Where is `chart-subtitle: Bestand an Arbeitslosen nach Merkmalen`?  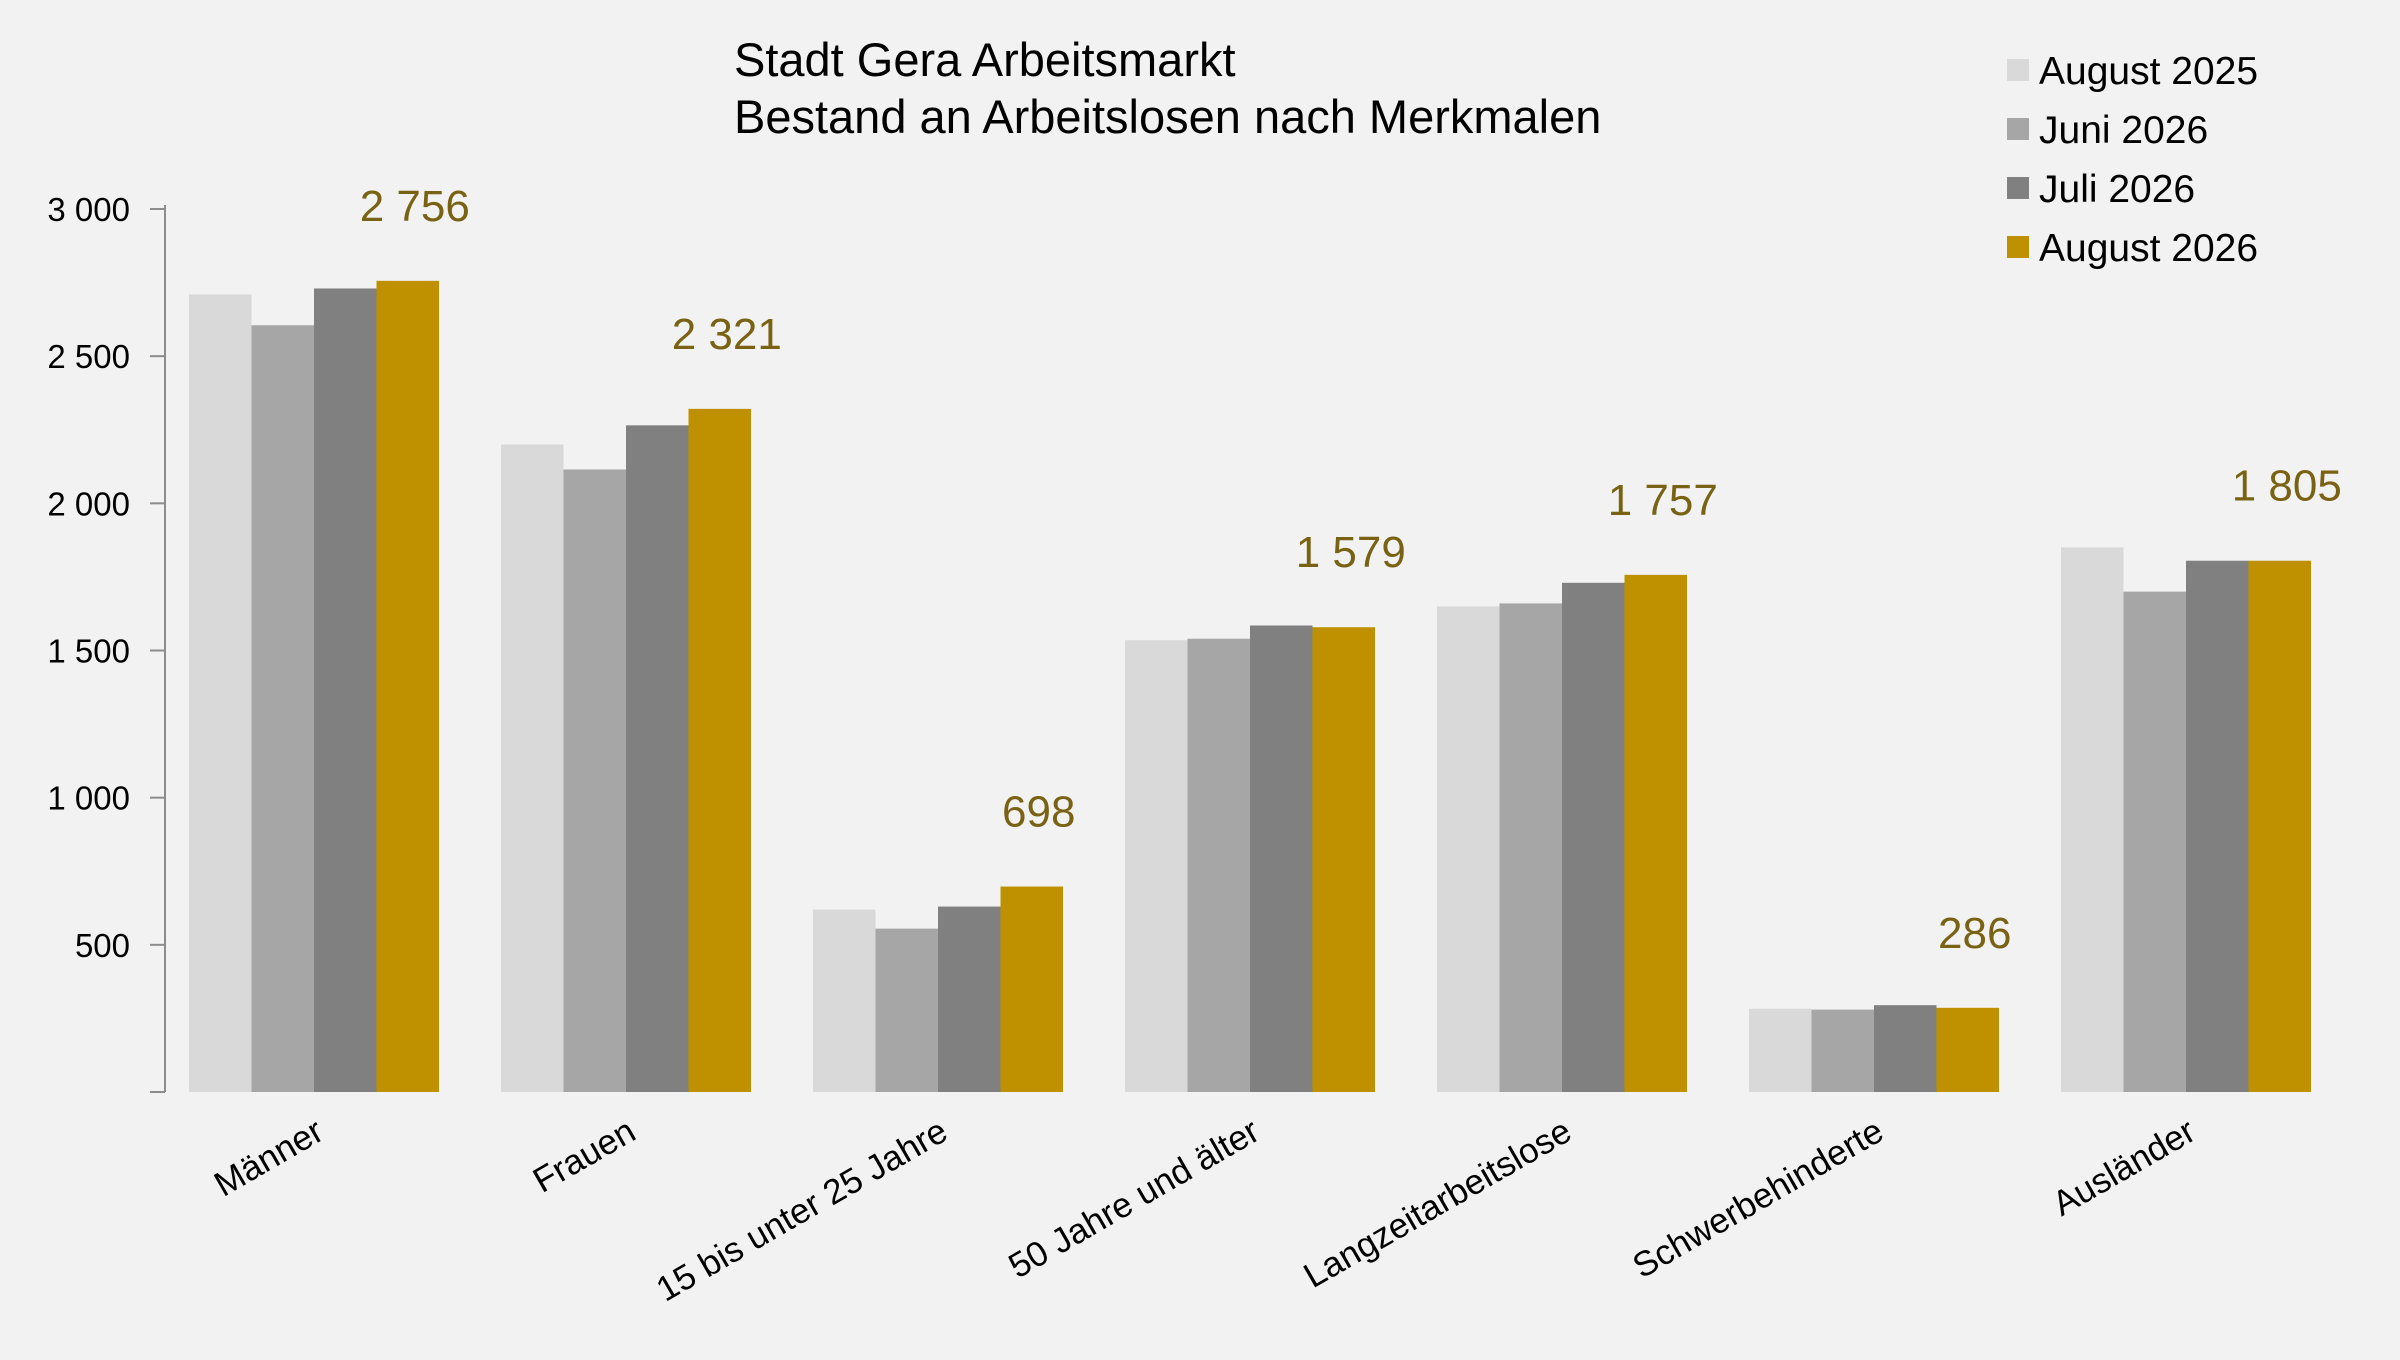
chart-subtitle: Bestand an Arbeitslosen nach Merkmalen is located at coordinates (1167, 116).